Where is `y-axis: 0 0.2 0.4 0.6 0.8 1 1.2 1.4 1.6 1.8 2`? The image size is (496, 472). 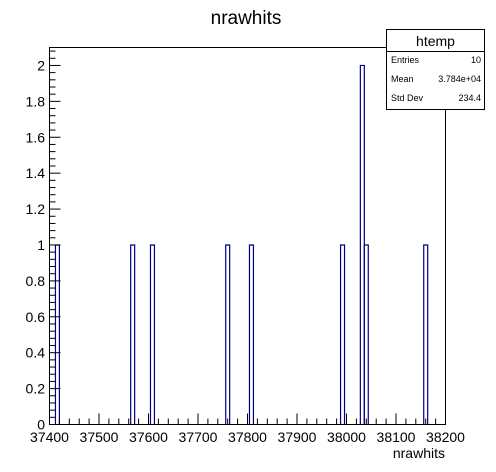
y-axis: 0 0.2 0.4 0.6 0.8 1 1.2 1.4 1.6 1.8 2 is located at coordinates (43, 241).